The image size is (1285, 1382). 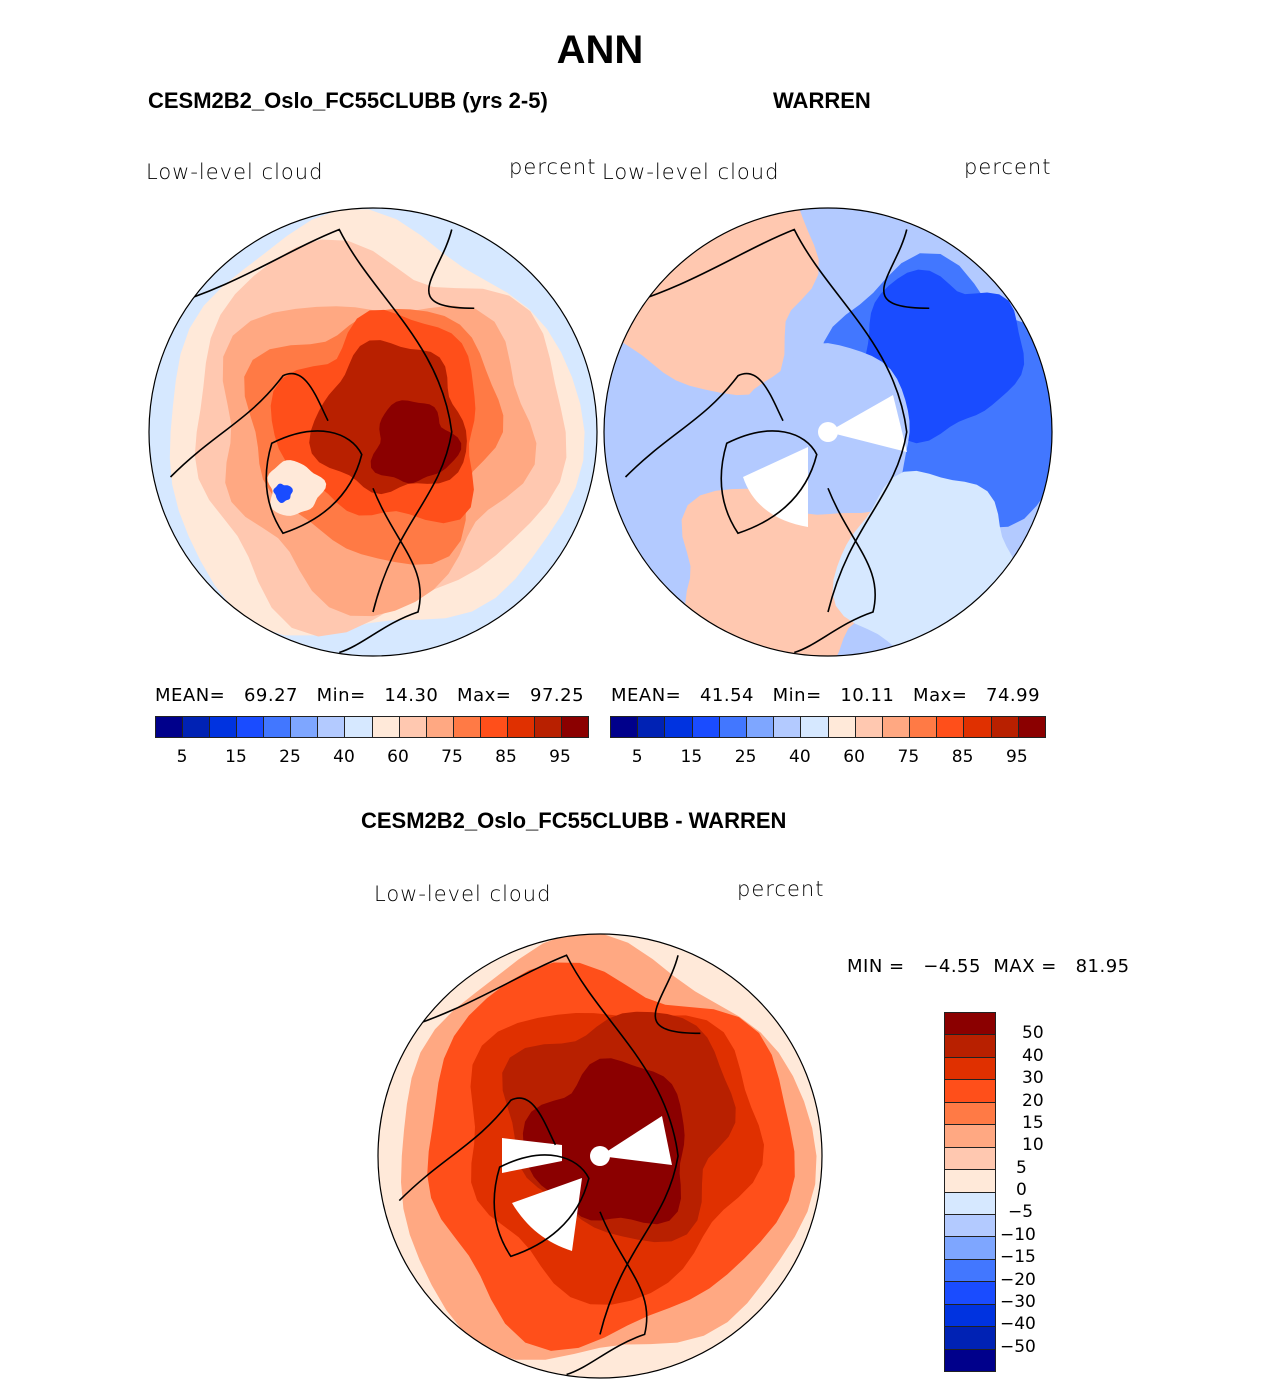 What do you see at coordinates (574, 820) in the screenshot?
I see `panel-3-title: CESM2B2_Oslo_FC55CLUBB - WARREN` at bounding box center [574, 820].